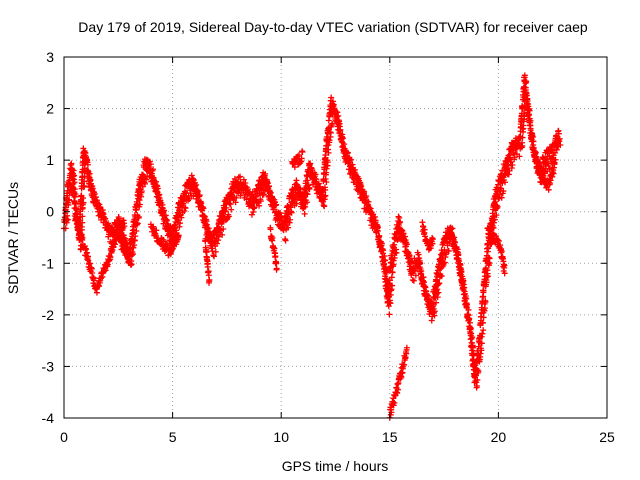 Image resolution: width=640 pixels, height=480 pixels. Describe the element at coordinates (50, 212) in the screenshot. I see `y-tick-label: 0` at that location.